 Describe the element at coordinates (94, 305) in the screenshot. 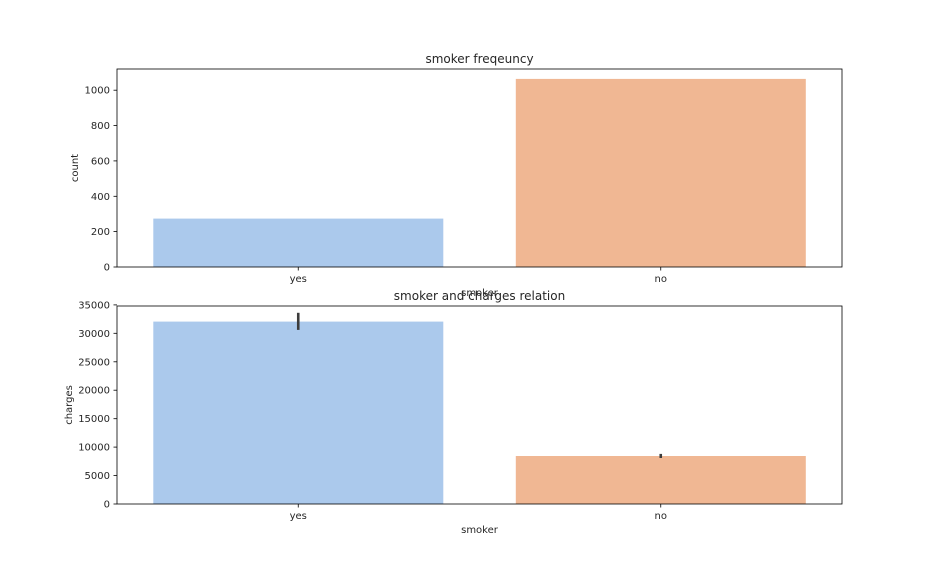

I see `y-tick-label: 35000` at that location.